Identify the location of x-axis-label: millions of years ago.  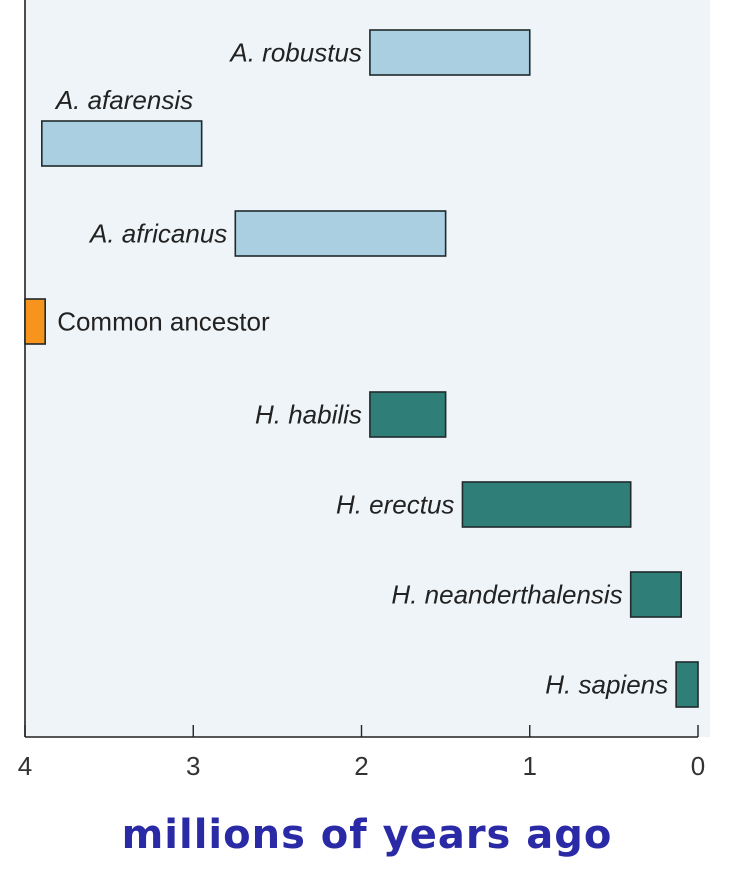
(367, 835).